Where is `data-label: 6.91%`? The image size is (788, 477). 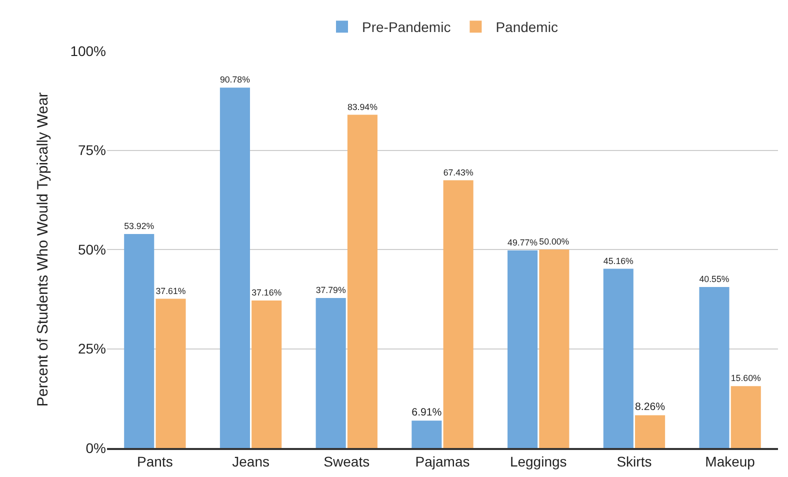 data-label: 6.91% is located at coordinates (427, 412).